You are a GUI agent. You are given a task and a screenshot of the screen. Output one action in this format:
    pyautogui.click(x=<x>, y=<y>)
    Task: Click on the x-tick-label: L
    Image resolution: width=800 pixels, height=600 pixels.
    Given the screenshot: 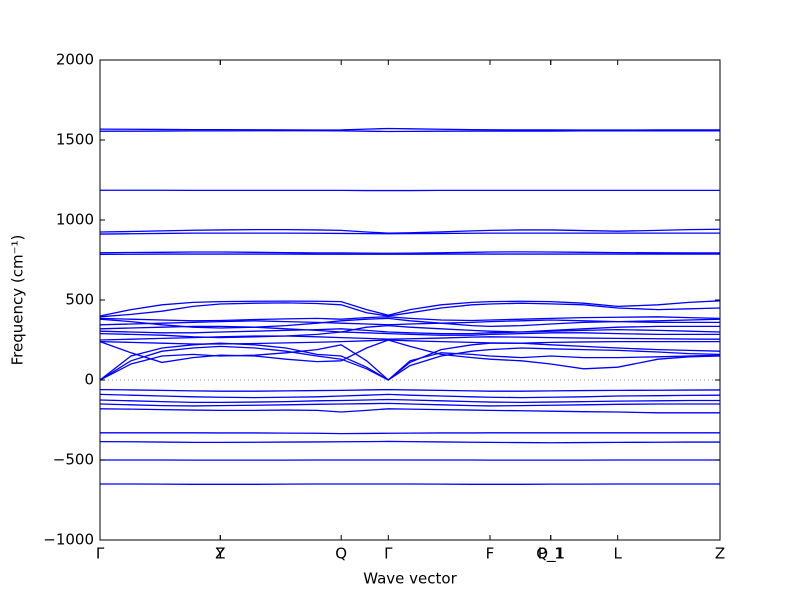 What is the action you would take?
    pyautogui.click(x=618, y=554)
    